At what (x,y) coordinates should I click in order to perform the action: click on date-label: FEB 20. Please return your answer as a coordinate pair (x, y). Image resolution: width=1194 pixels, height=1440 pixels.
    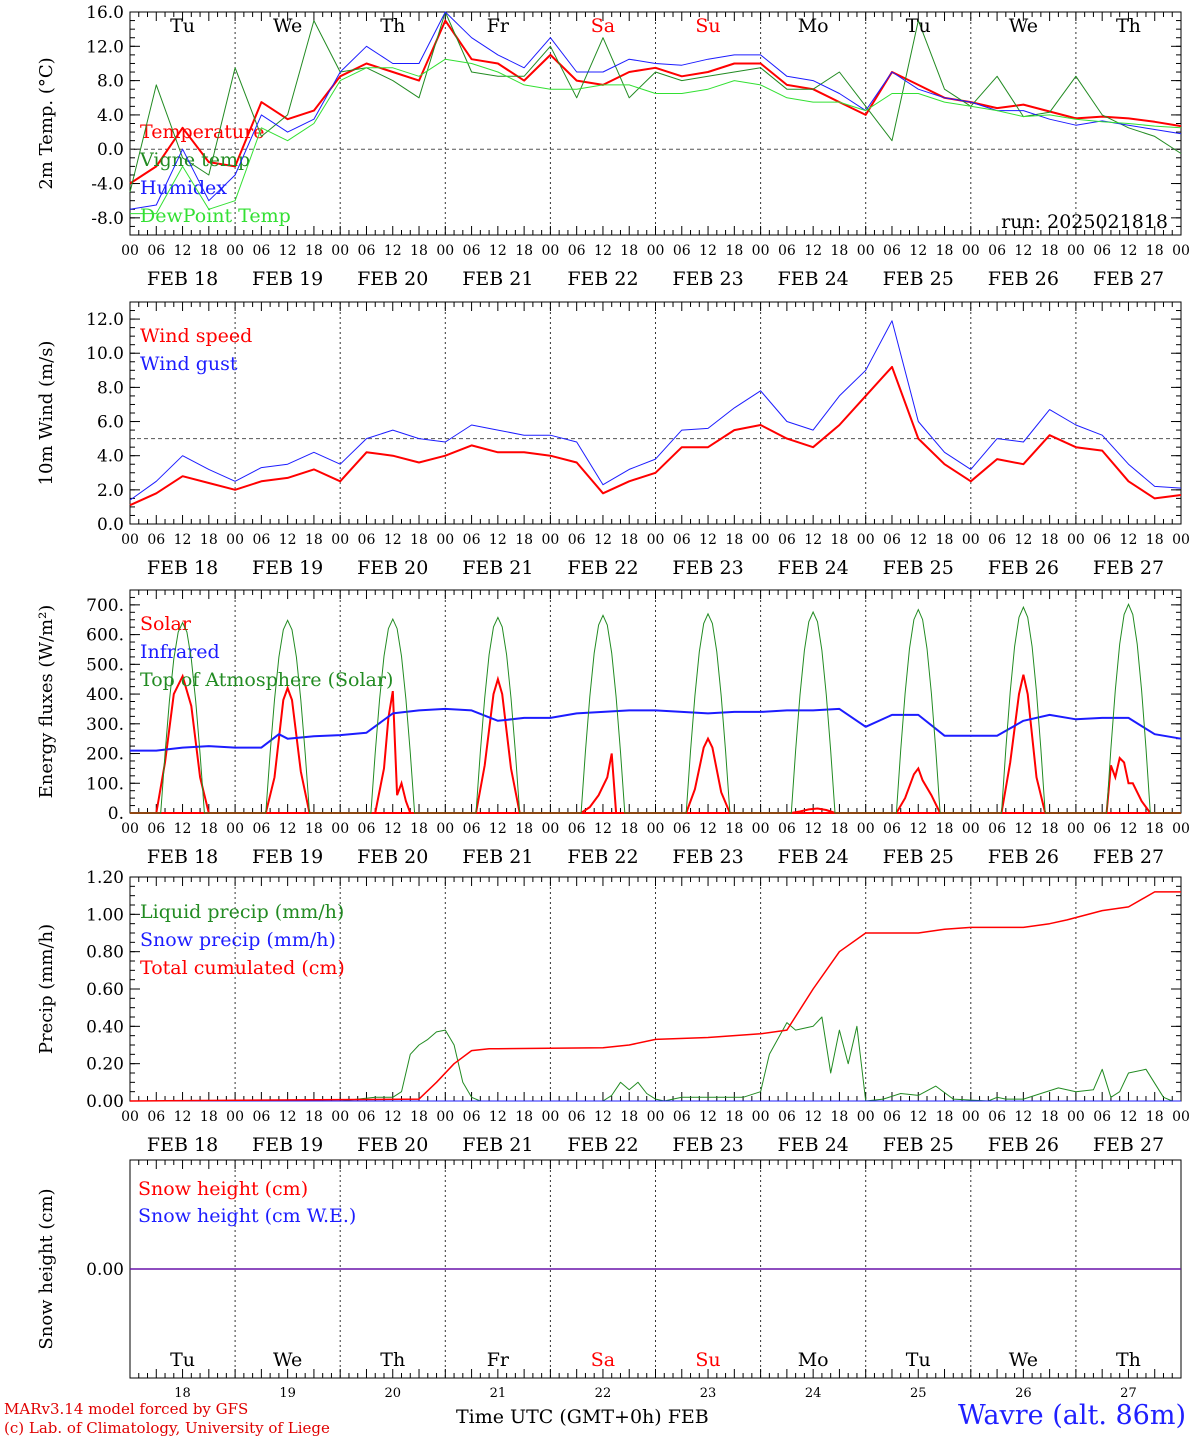
    Looking at the image, I should click on (392, 1145).